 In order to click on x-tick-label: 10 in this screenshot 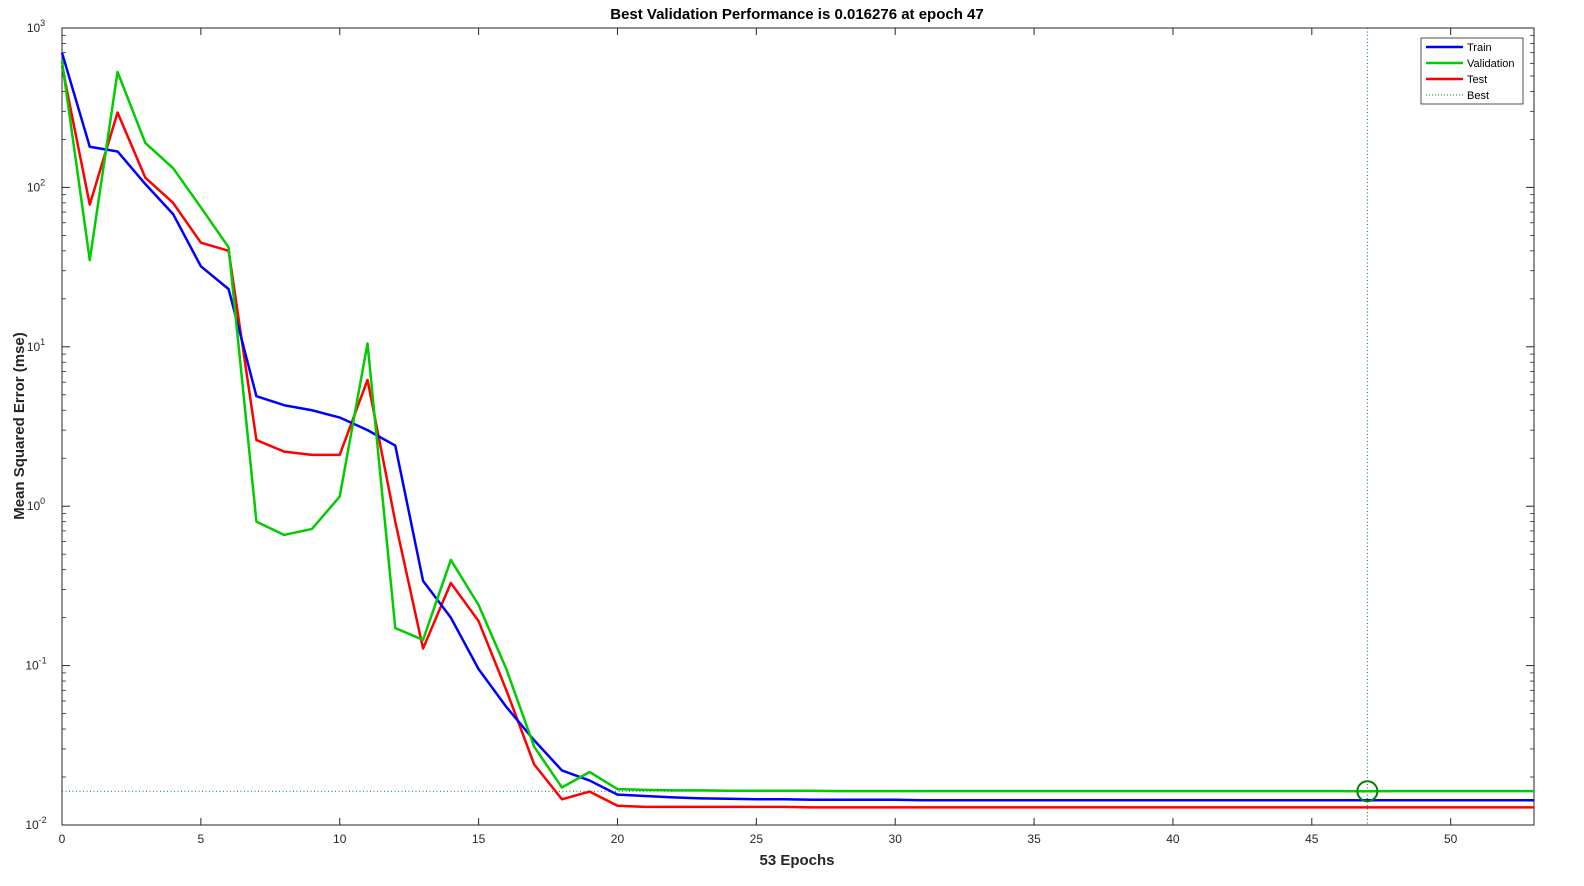, I will do `click(340, 839)`.